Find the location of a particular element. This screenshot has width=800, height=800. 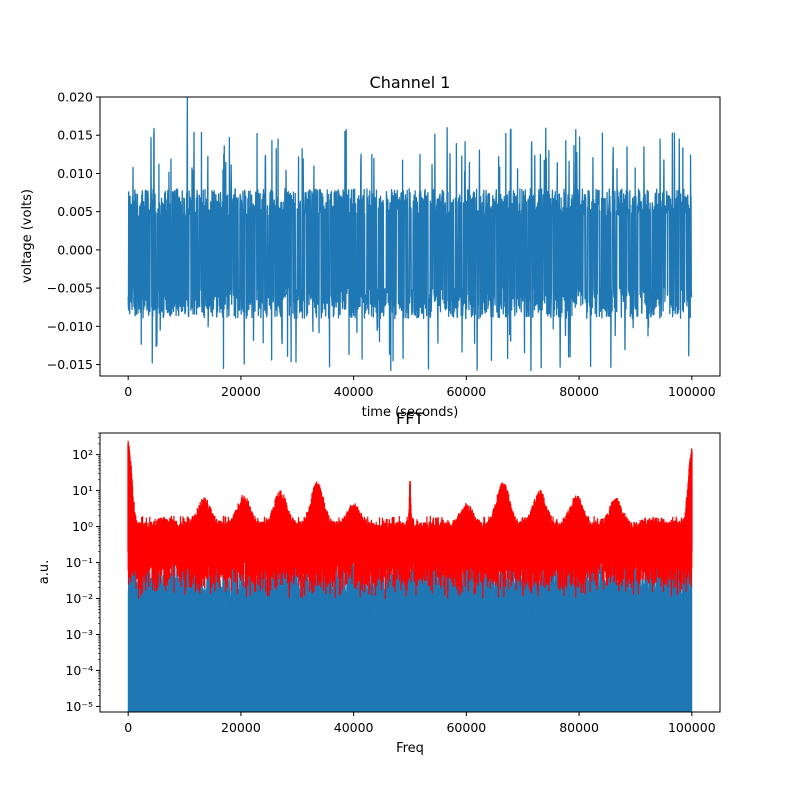

channel1-title: Channel 1 is located at coordinates (410, 82).